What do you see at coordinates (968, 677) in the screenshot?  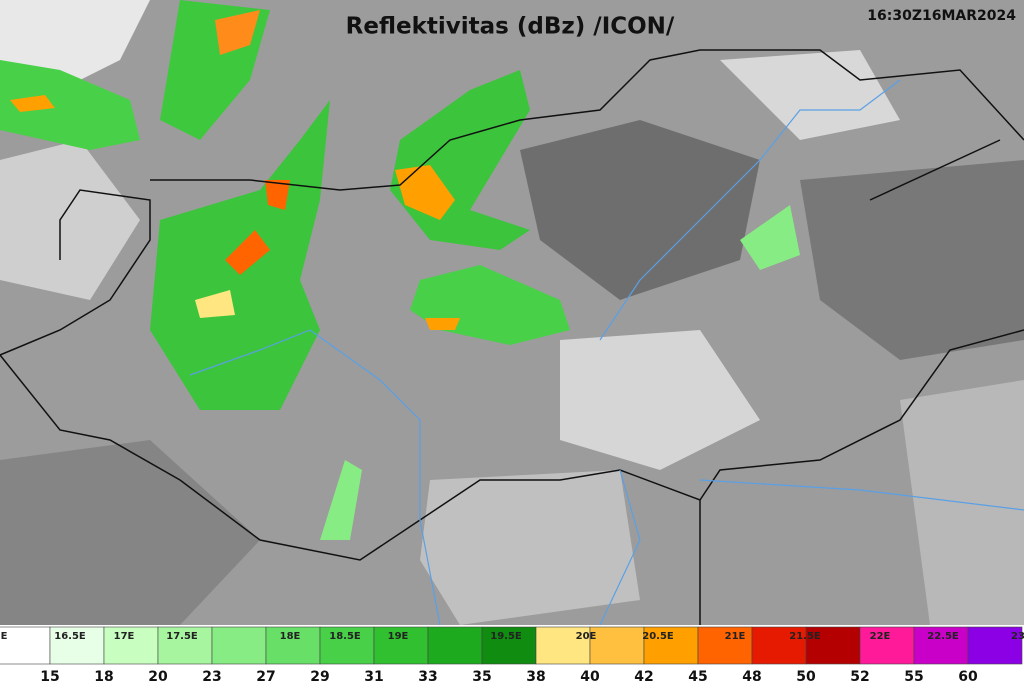 I see `legend-value: 60` at bounding box center [968, 677].